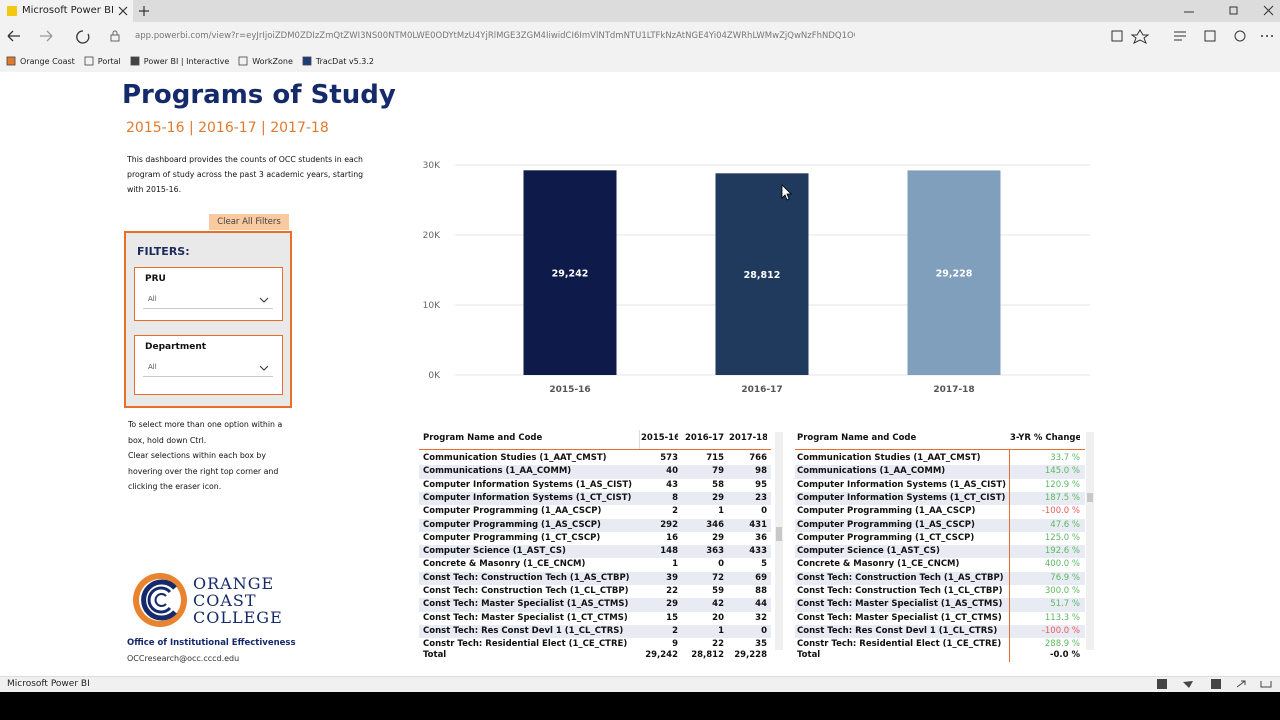  What do you see at coordinates (761, 497) in the screenshot?
I see `table-cell: 23` at bounding box center [761, 497].